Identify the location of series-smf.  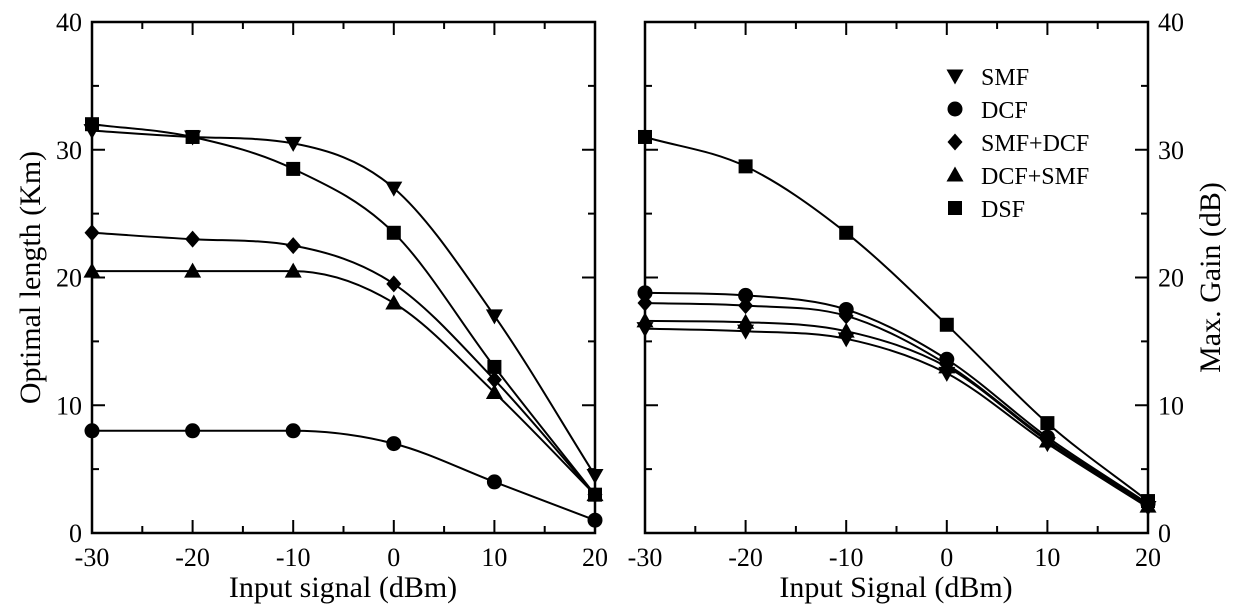
(896, 419).